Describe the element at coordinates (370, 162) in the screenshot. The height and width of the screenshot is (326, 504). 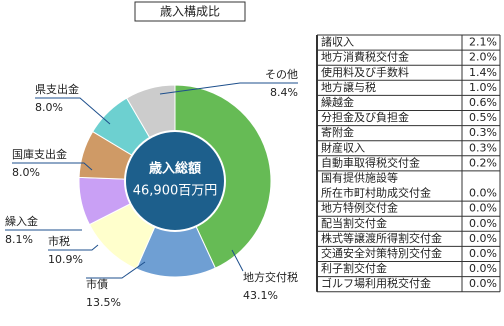
I see `table-label: 自動車取得税交付金` at that location.